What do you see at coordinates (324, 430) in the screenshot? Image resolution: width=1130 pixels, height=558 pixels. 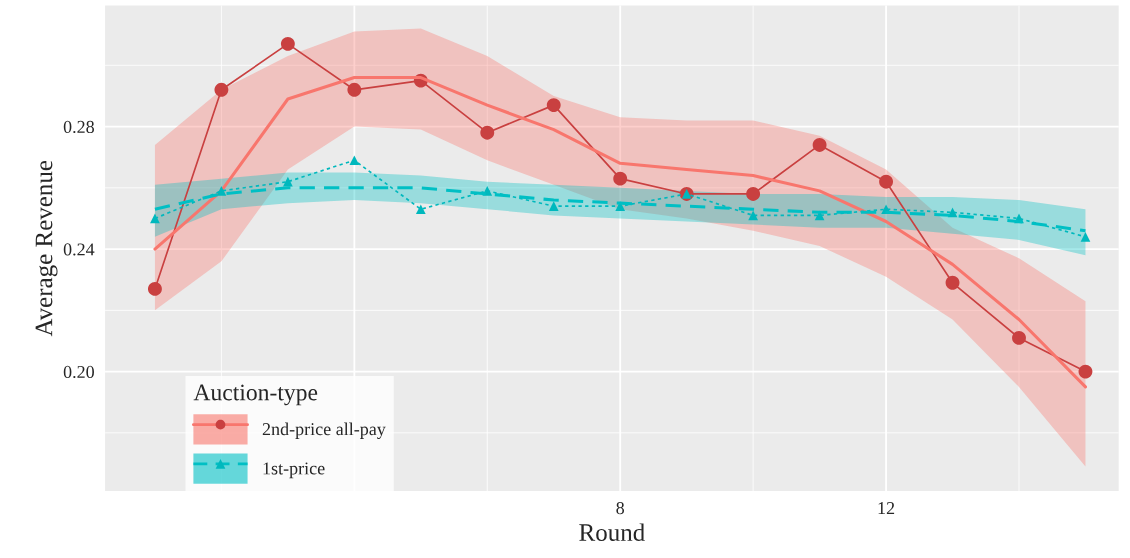 I see `legend-label: 2nd-price all-pay` at bounding box center [324, 430].